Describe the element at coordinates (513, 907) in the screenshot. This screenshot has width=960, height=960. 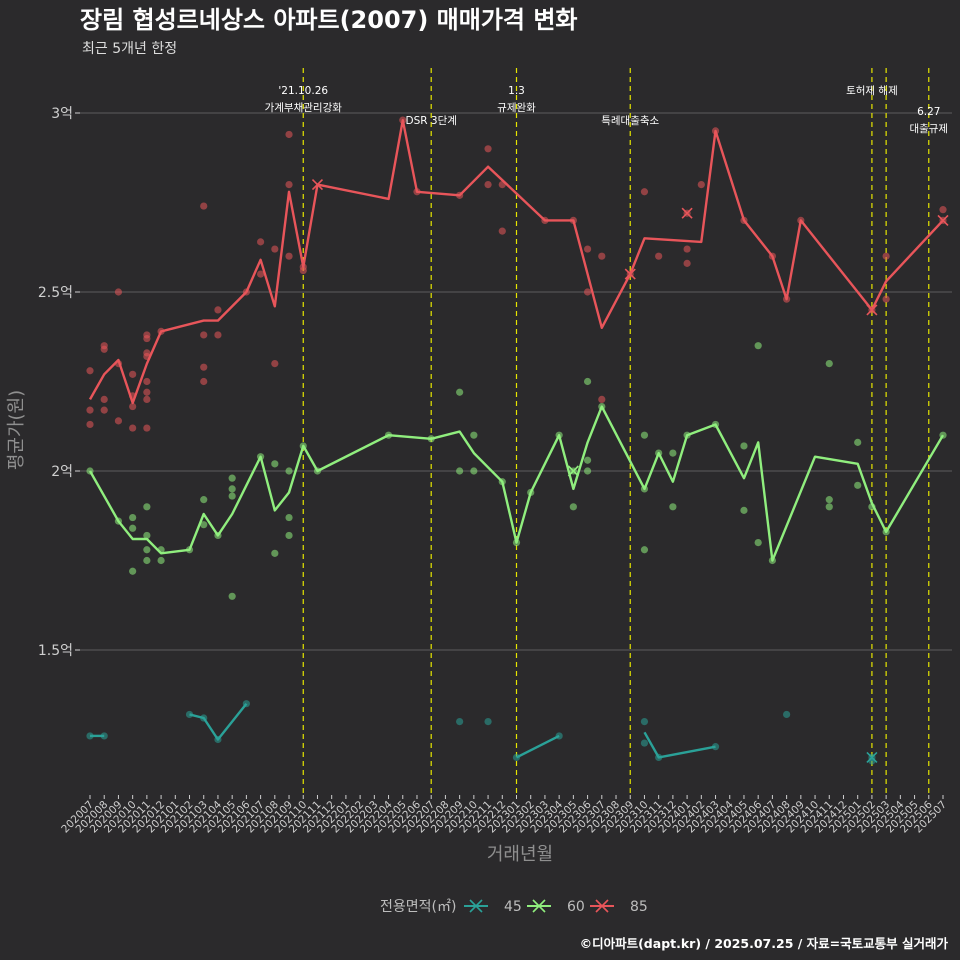
I see `legend-label-45: 45` at that location.